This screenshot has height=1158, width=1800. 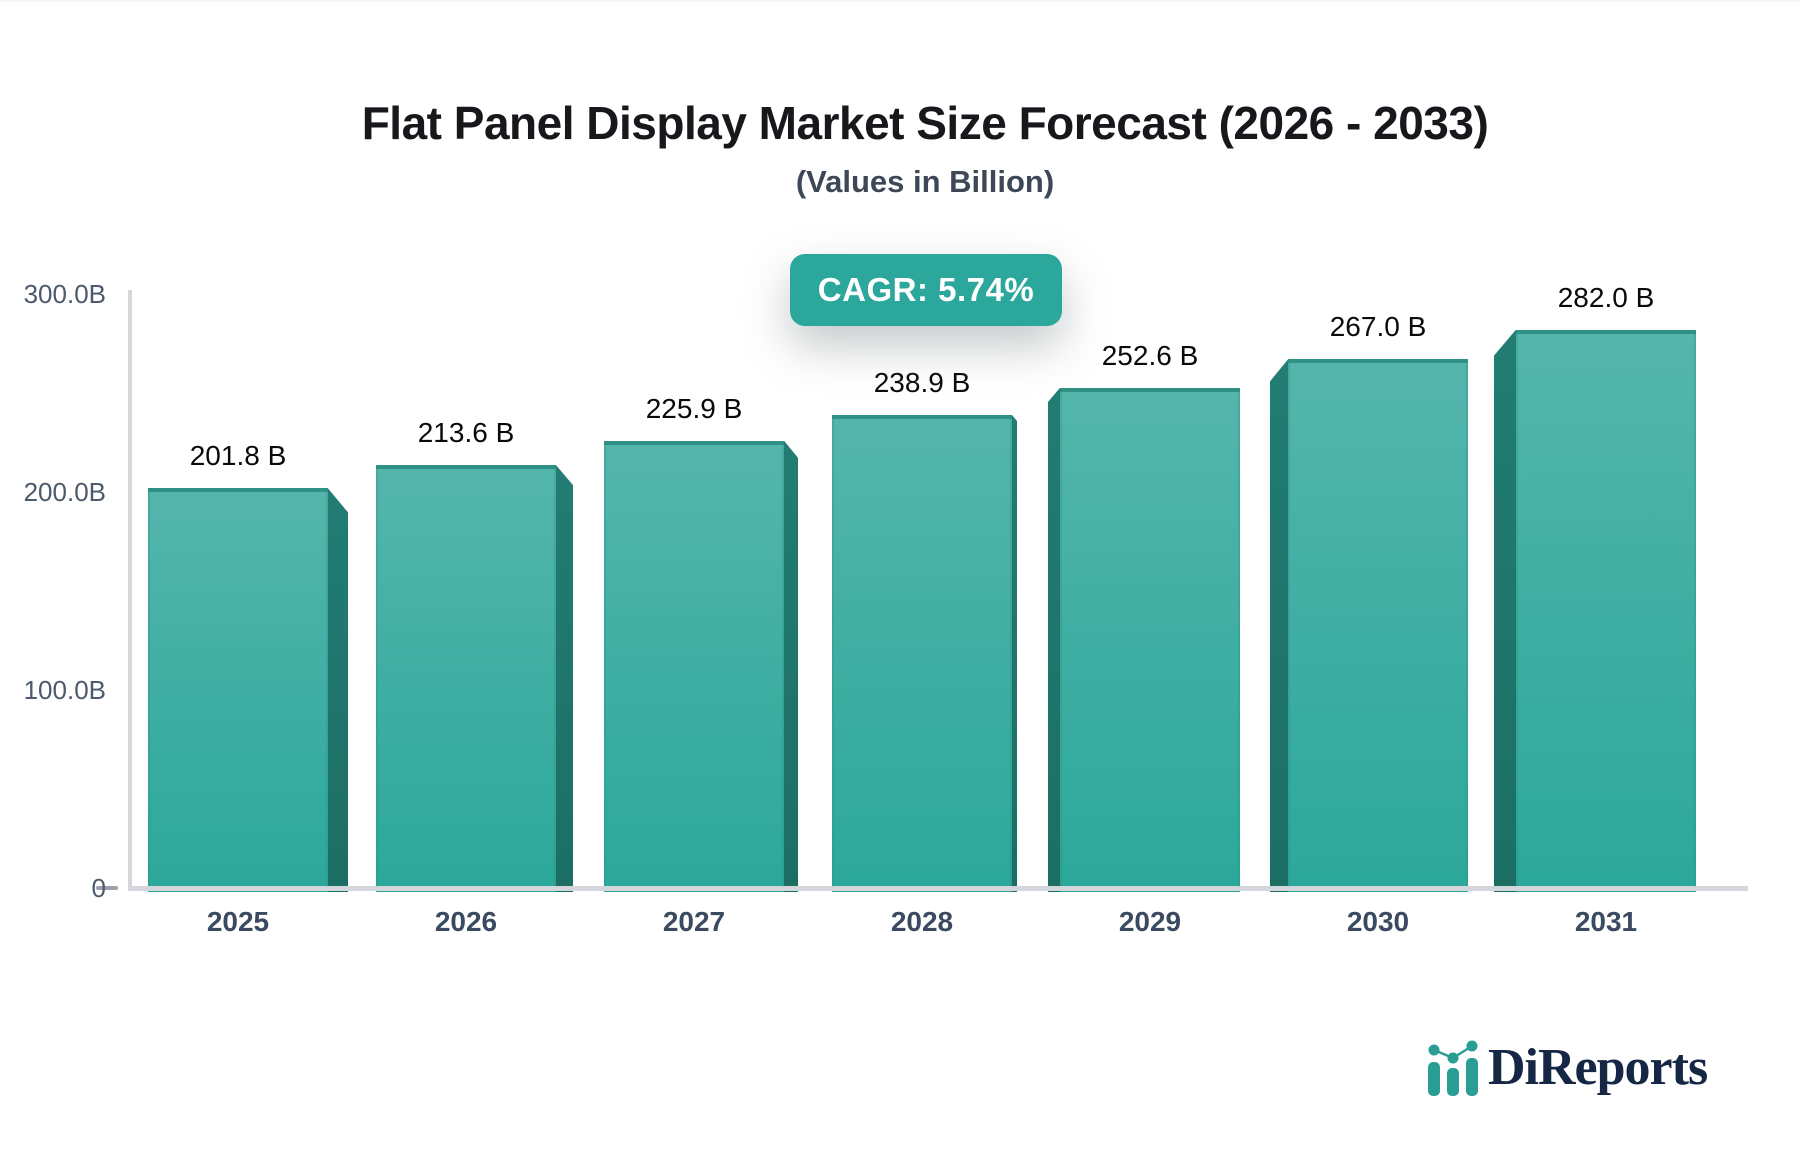 I want to click on y-tick-label-100: 100.0B, so click(x=64, y=690).